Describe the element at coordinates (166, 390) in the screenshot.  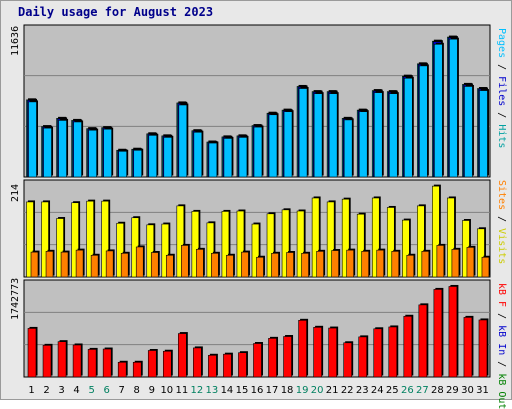
I see `x-tick-label: 10` at that location.